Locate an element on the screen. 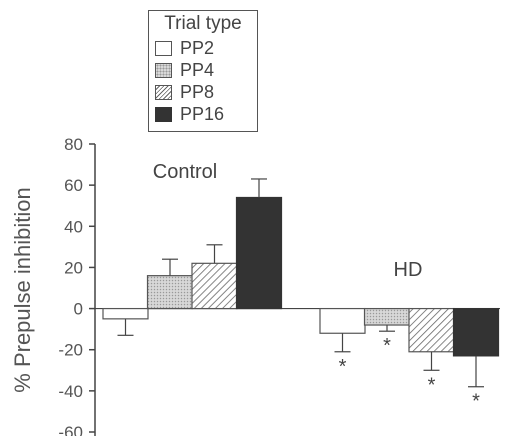  bar-hd-pp2 is located at coordinates (342, 320).